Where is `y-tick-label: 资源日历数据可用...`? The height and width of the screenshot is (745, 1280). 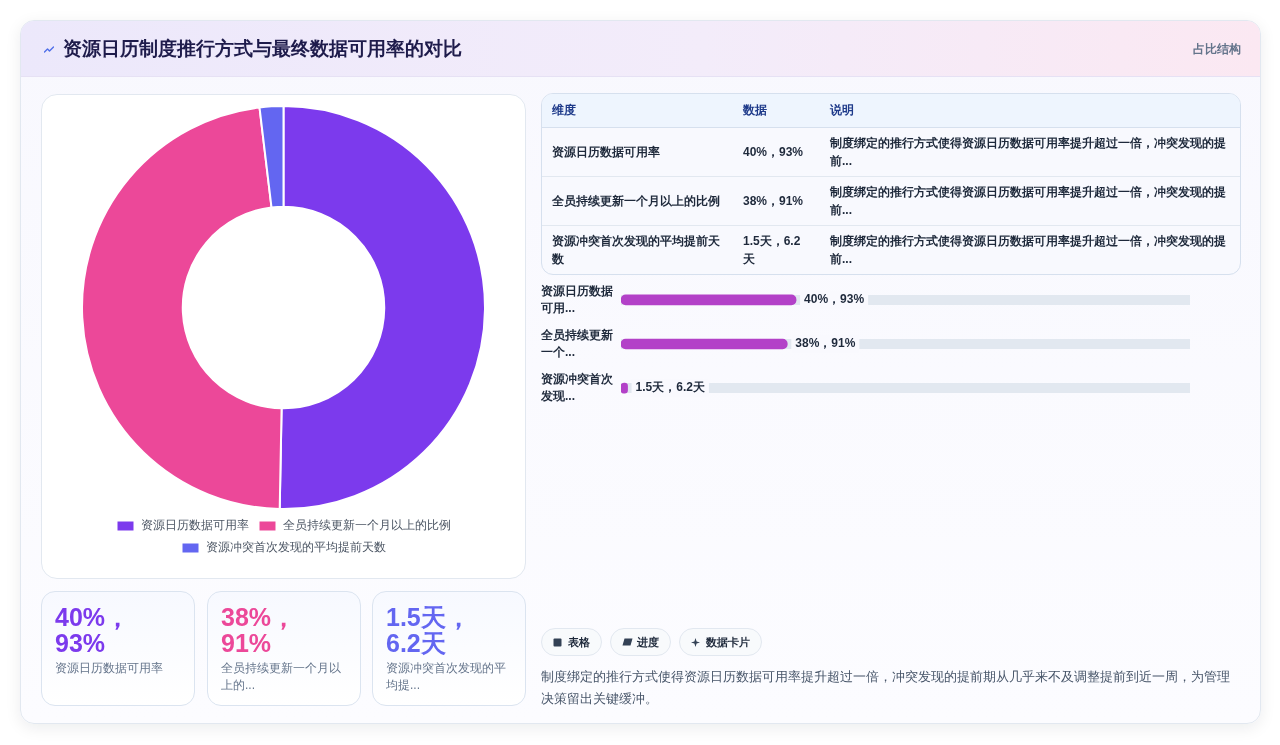 y-tick-label: 资源日历数据可用... is located at coordinates (576, 299).